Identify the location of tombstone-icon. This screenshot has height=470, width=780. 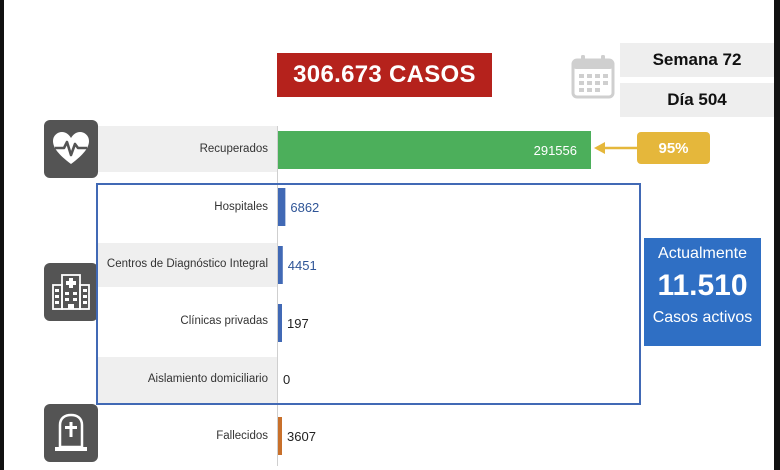
(71, 433).